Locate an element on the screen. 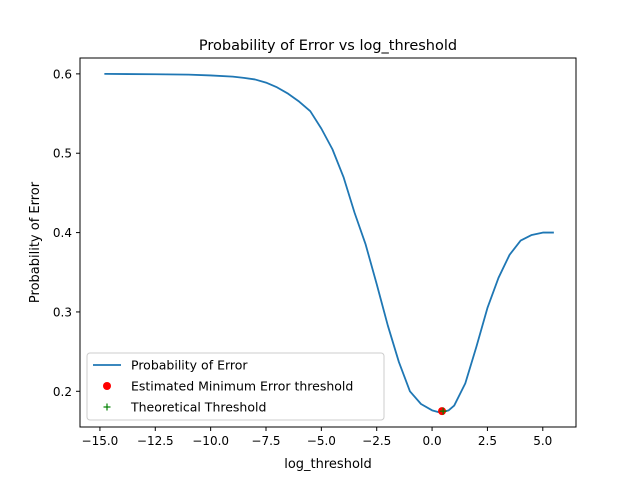  x-tick-label: 5.0 is located at coordinates (542, 441).